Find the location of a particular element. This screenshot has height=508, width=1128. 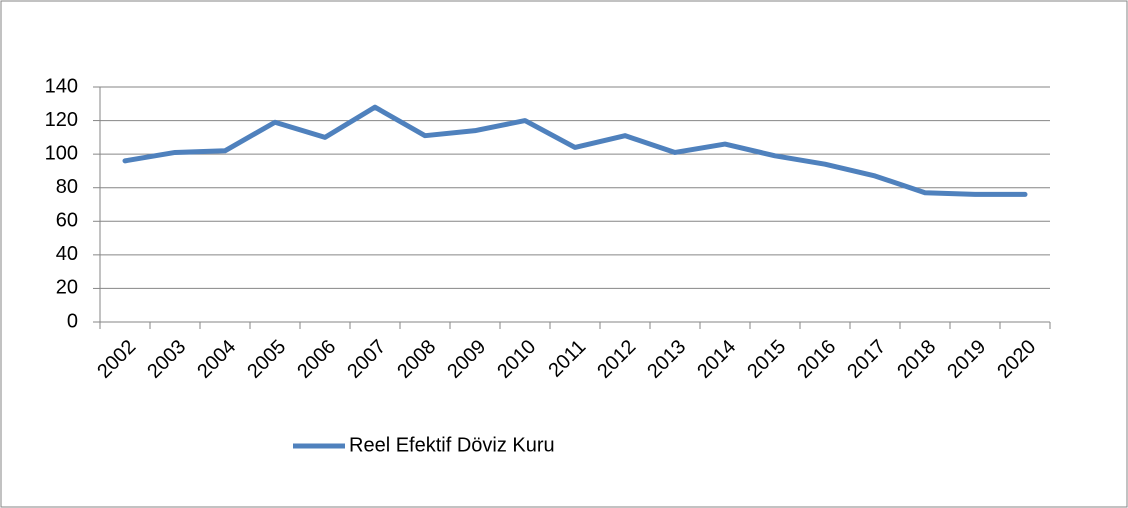

y-tick-label: 60 is located at coordinates (67, 221).